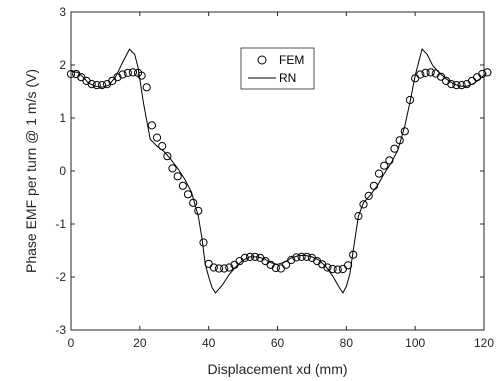 This screenshot has width=503, height=381. What do you see at coordinates (140, 343) in the screenshot?
I see `x-tick-label: 20` at bounding box center [140, 343].